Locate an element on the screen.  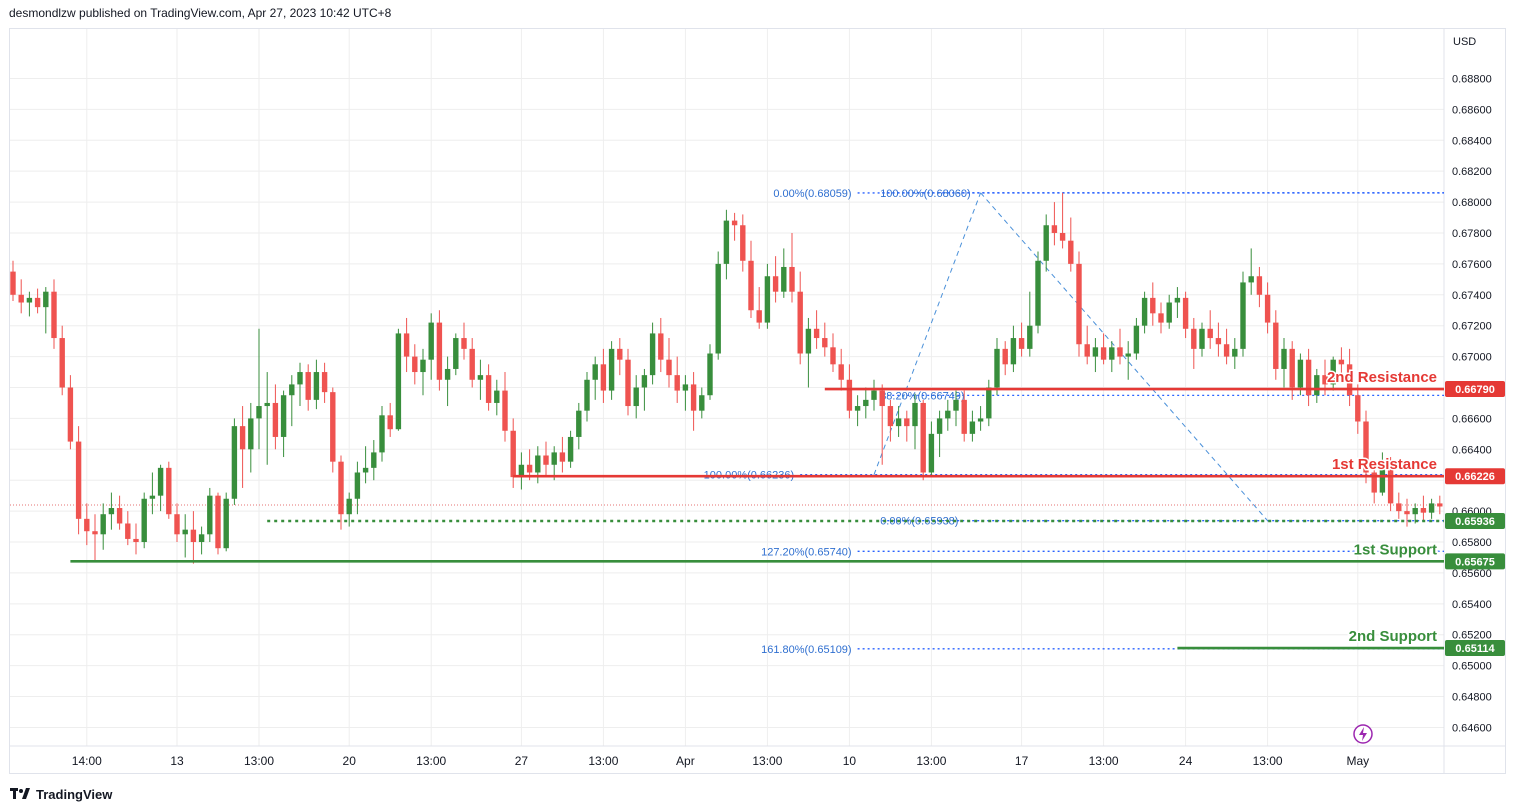
y-tick-label: 0.65600 is located at coordinates (1472, 574).